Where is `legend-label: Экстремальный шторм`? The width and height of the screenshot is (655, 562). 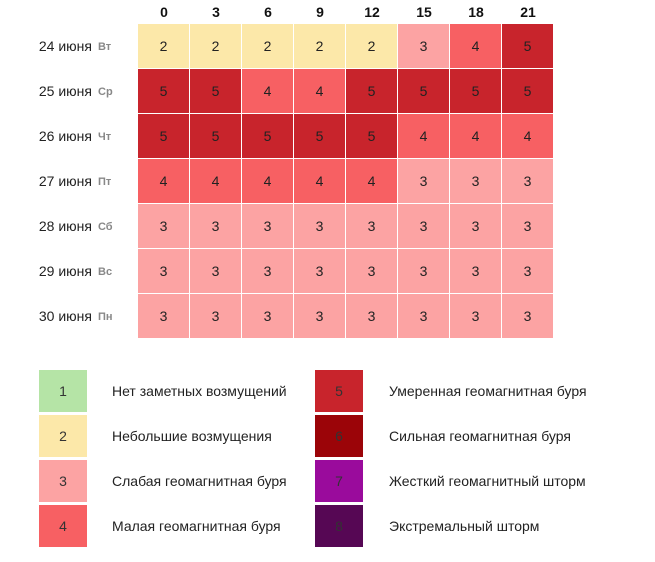
legend-label: Экстремальный шторм is located at coordinates (464, 526).